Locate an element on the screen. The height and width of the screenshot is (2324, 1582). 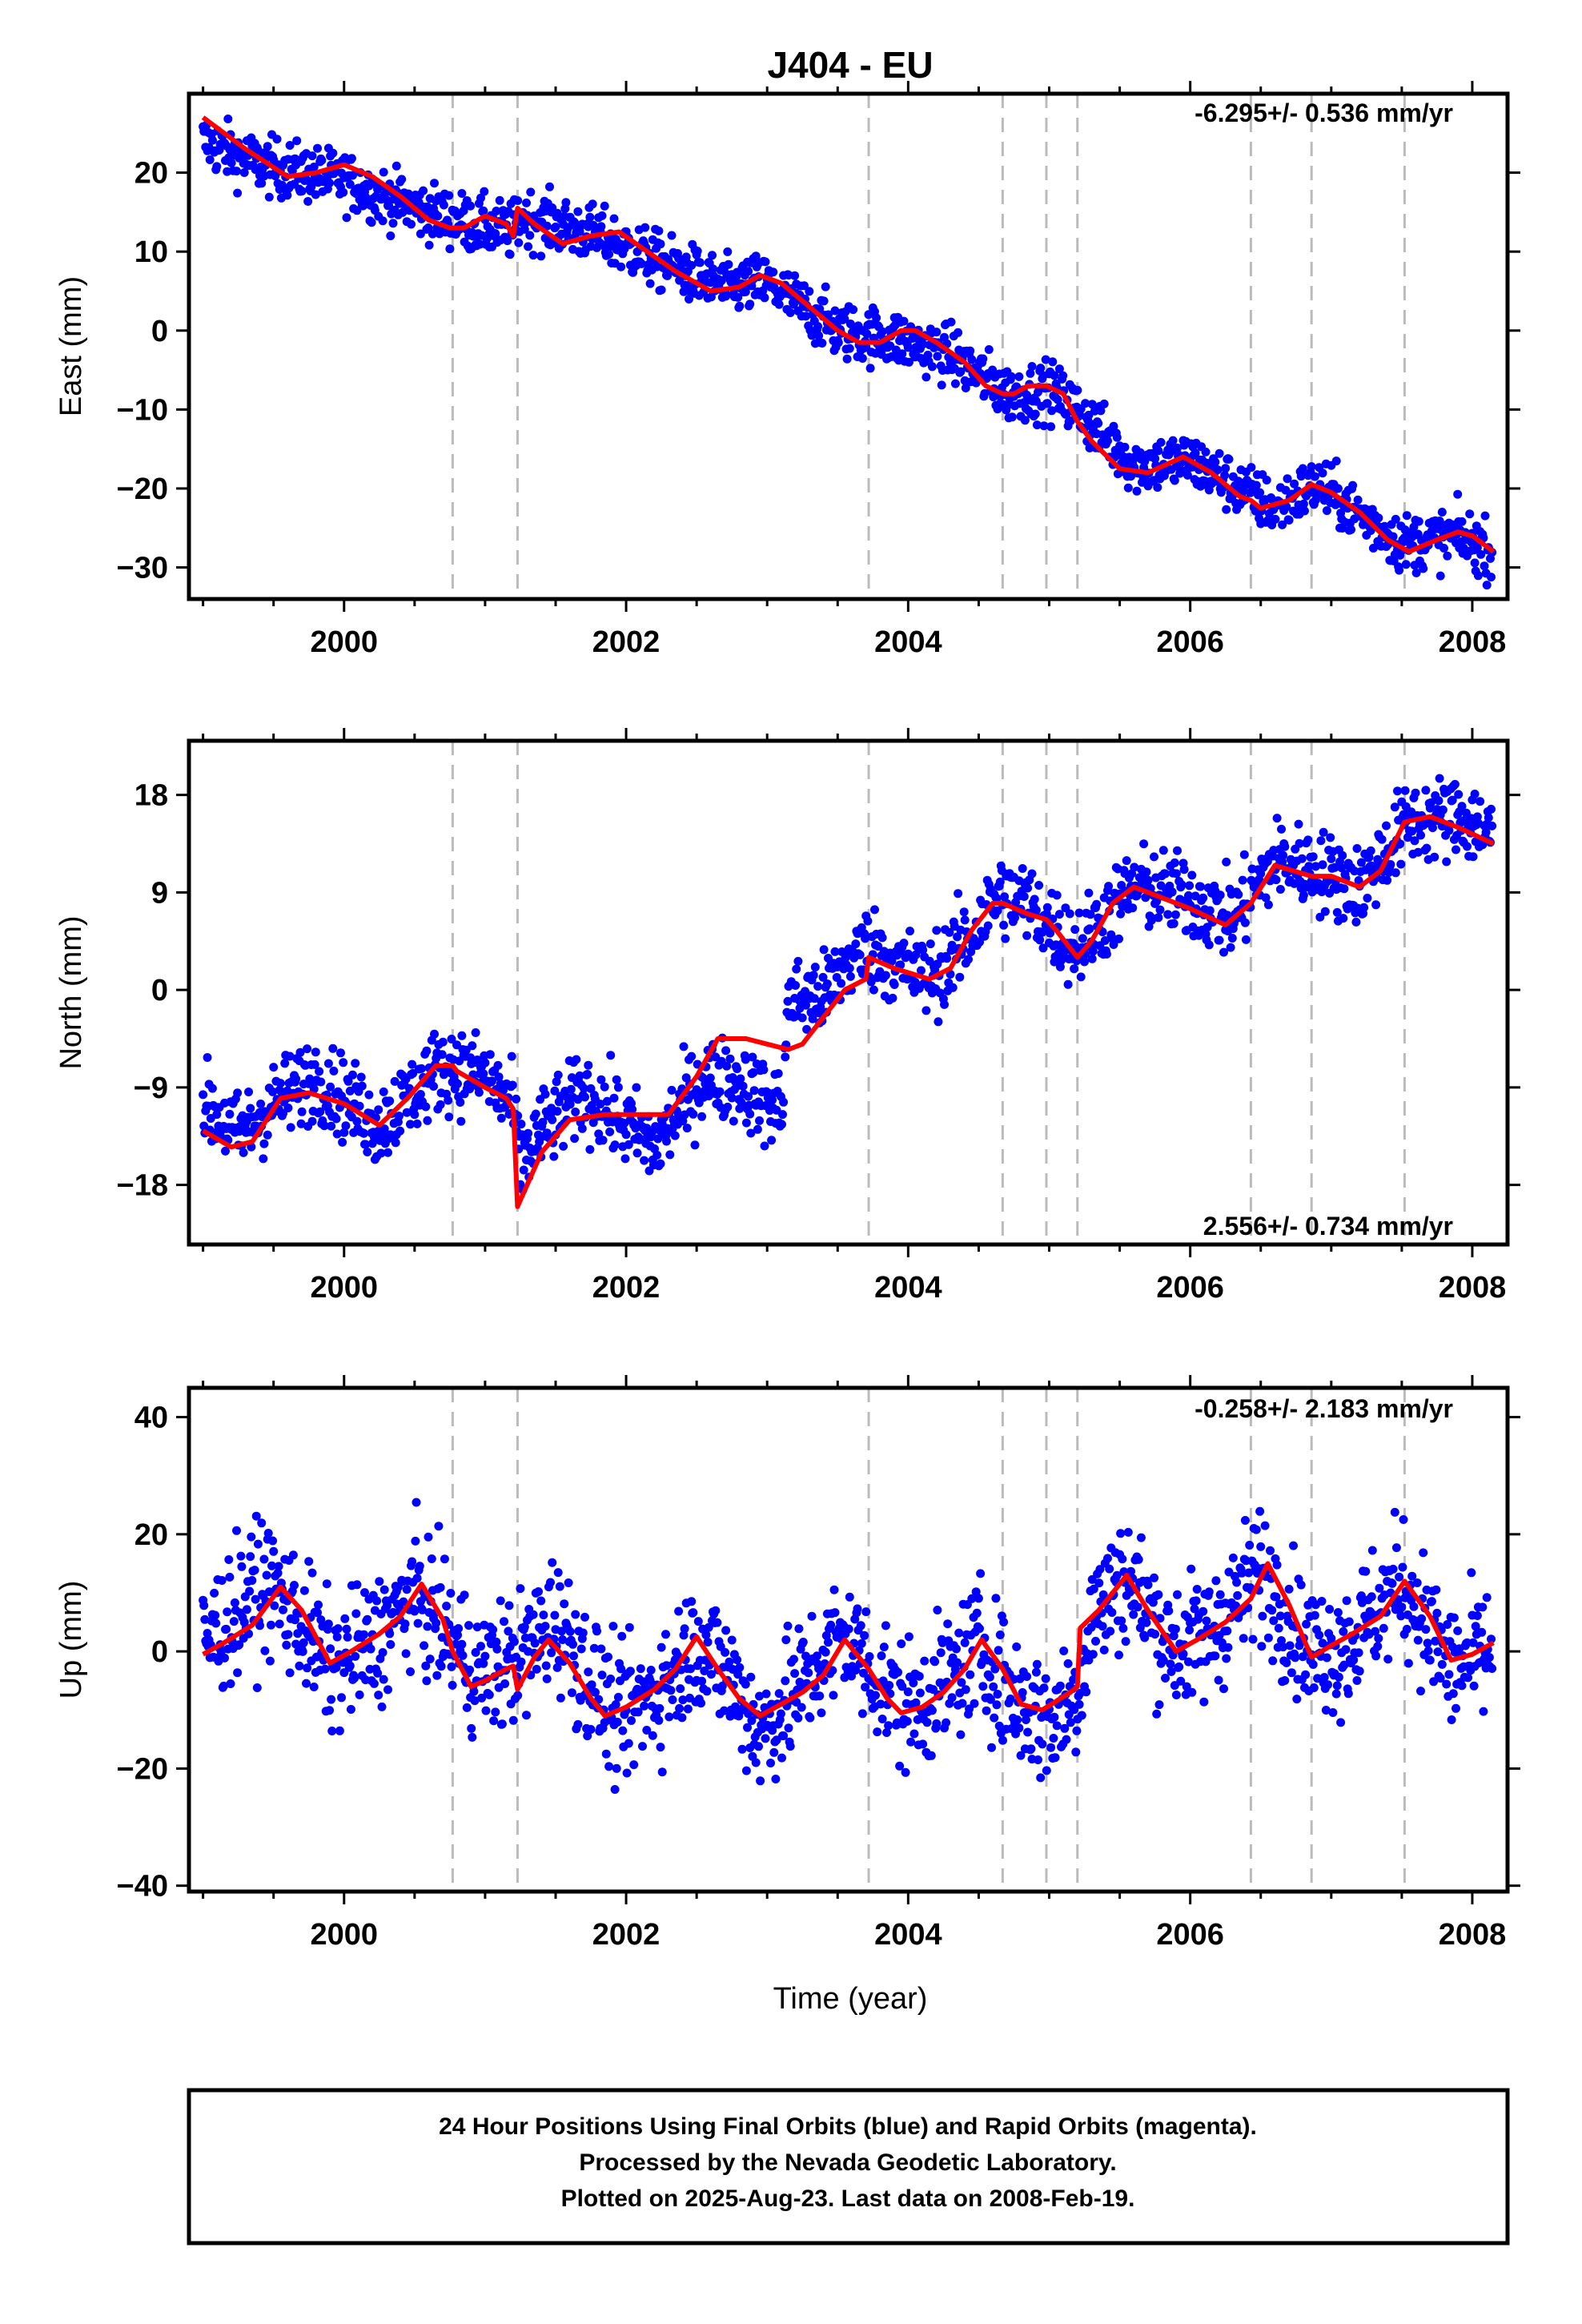
y-tick-label: −9 is located at coordinates (151, 1088).